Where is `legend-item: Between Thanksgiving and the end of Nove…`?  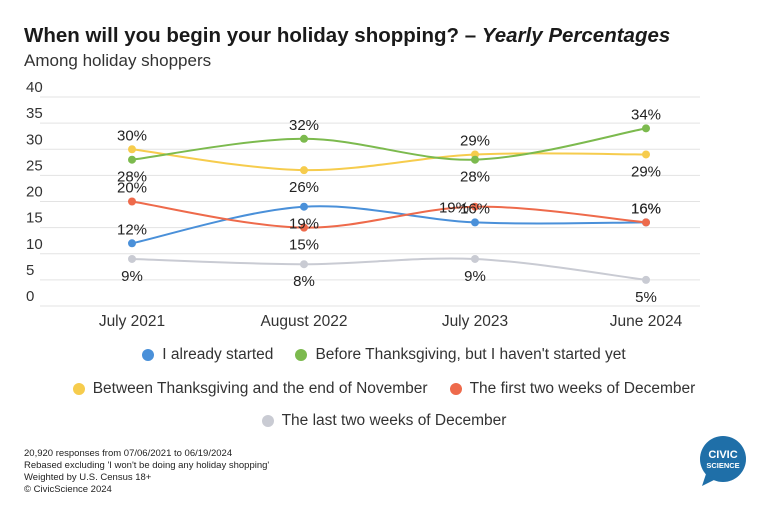
legend-item: Between Thanksgiving and the end of Nove… is located at coordinates (250, 389).